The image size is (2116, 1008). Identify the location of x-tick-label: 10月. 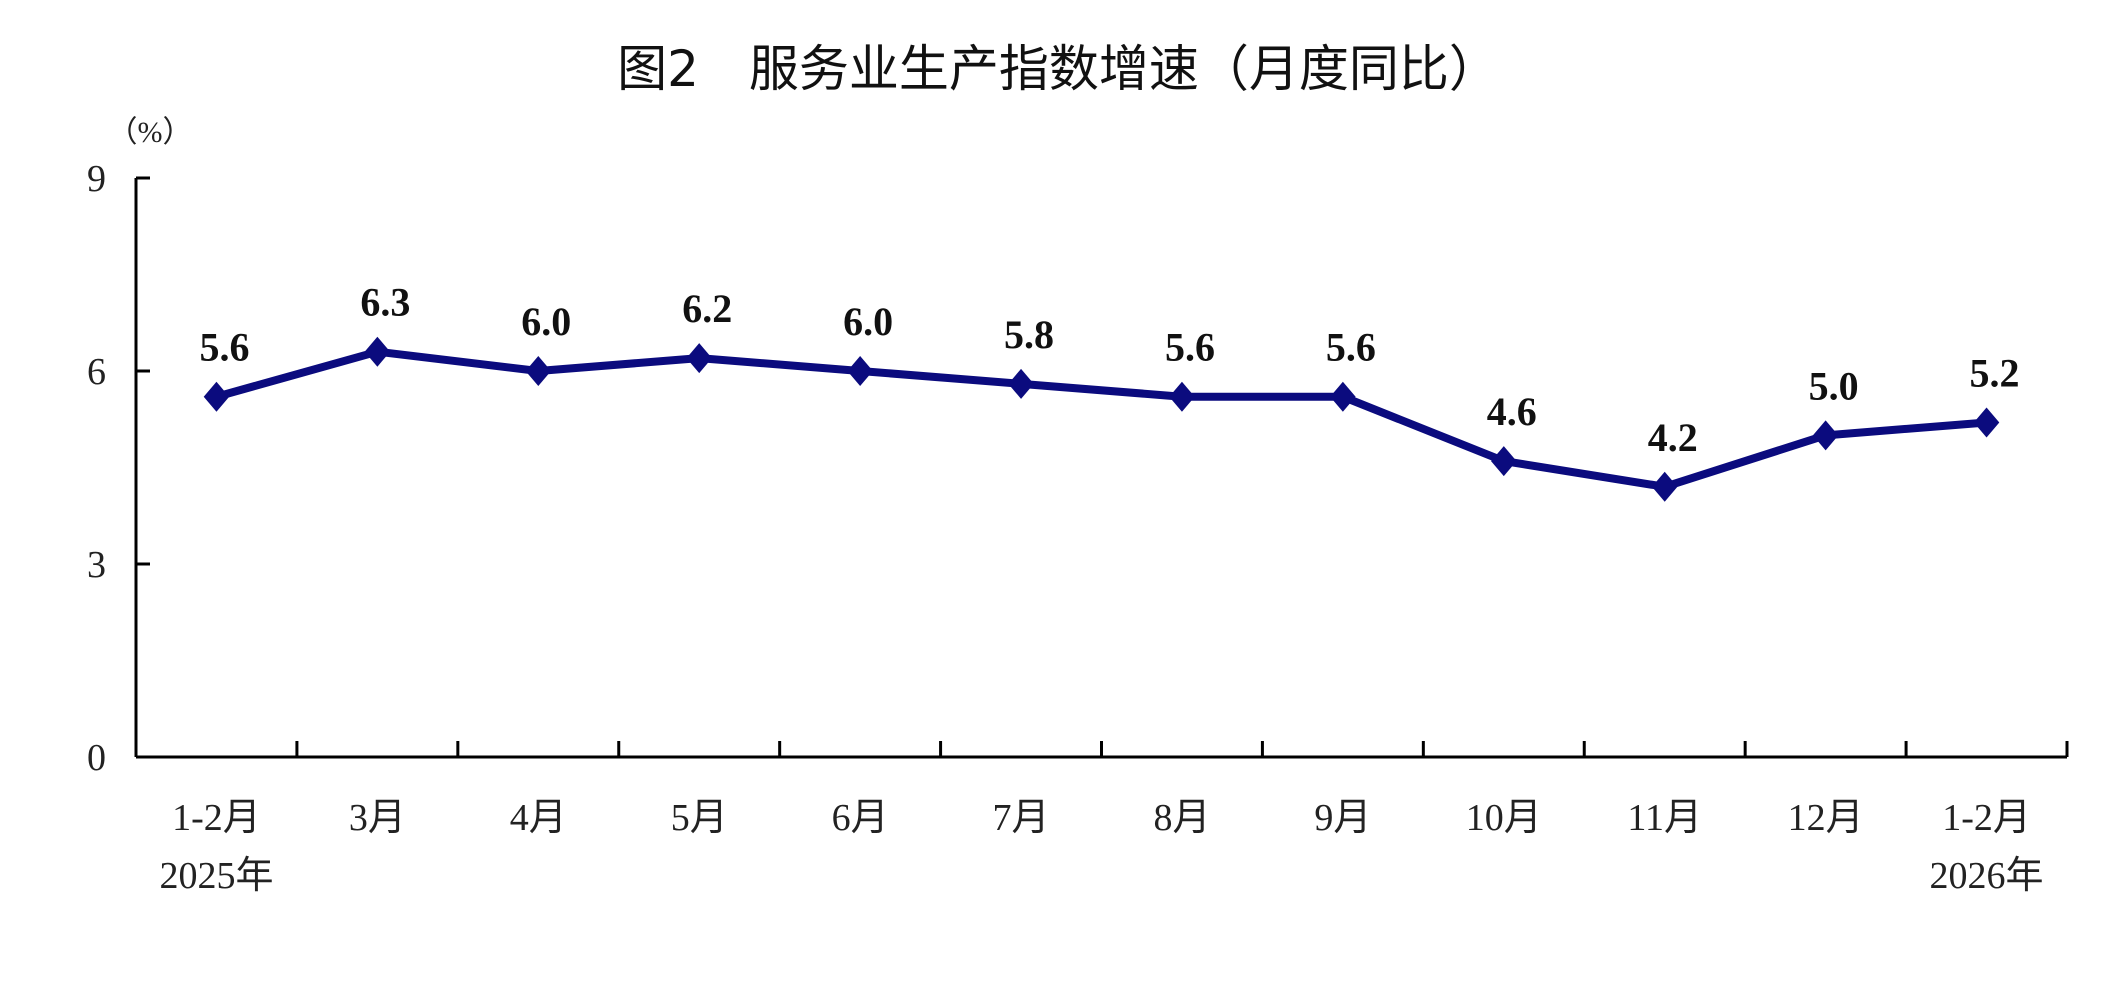
(1504, 818).